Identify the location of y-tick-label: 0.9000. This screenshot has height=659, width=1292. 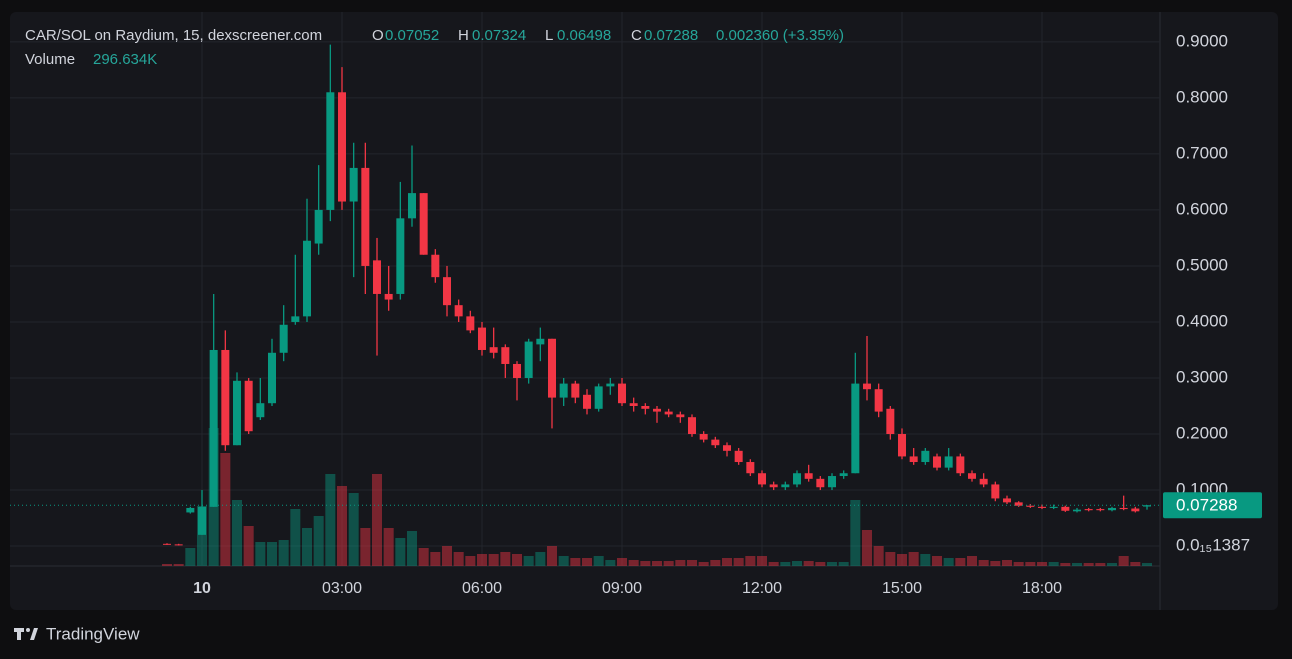
(1202, 40).